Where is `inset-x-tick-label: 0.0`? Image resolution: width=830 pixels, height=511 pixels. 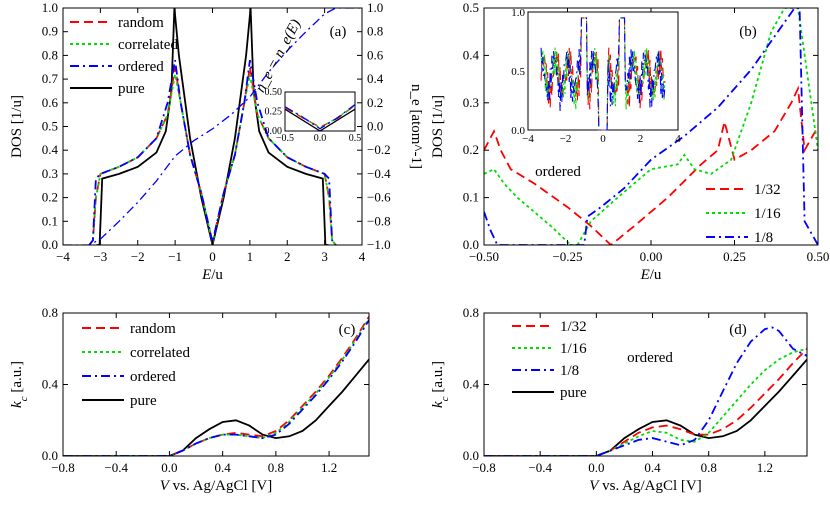 inset-x-tick-label: 0.0 is located at coordinates (320, 138).